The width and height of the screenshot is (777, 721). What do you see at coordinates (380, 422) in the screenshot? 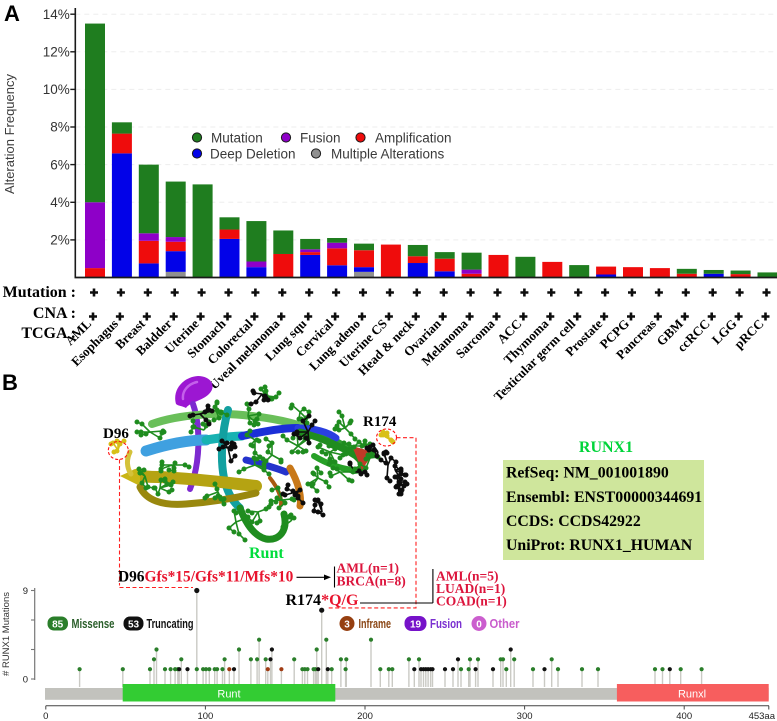
I see `svg-text: R174` at bounding box center [380, 422].